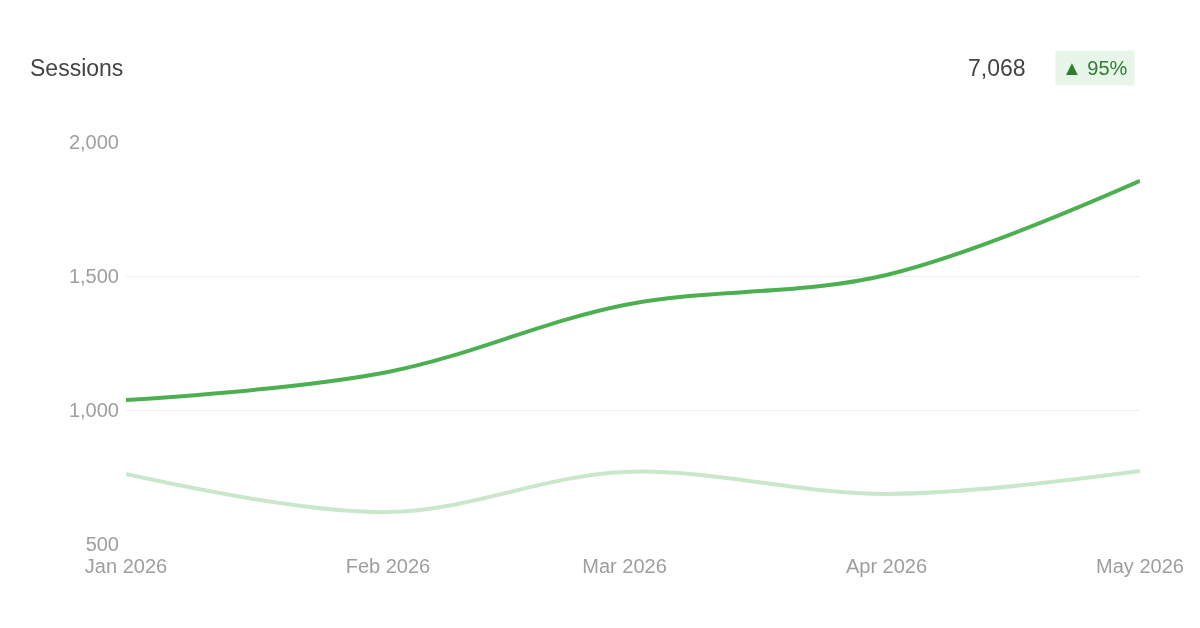  I want to click on x-tick-label: May 2026, so click(1140, 566).